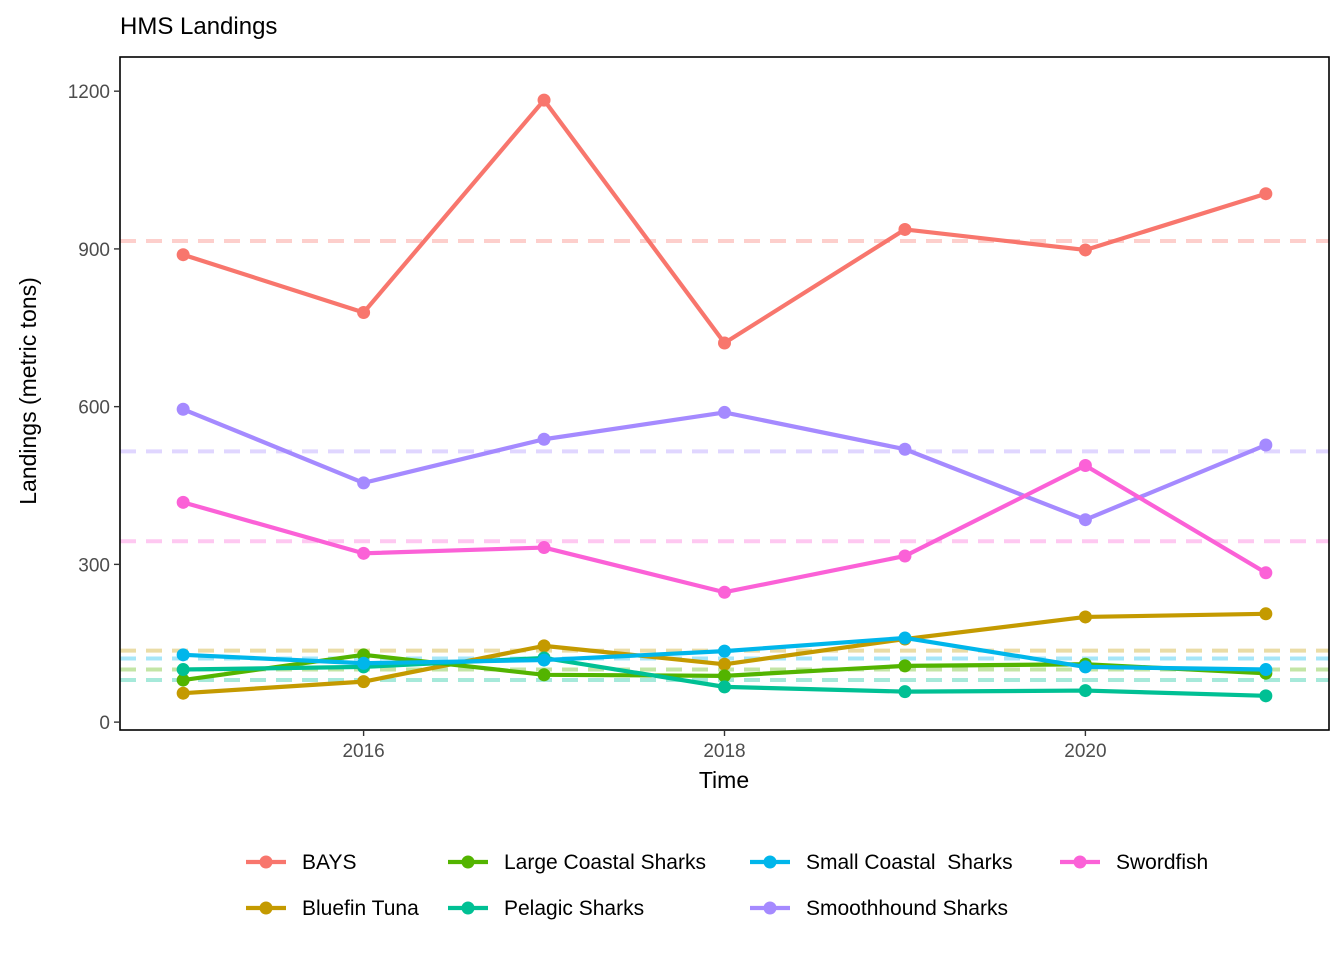  I want to click on legend-item: Bluefin Tuna, so click(332, 908).